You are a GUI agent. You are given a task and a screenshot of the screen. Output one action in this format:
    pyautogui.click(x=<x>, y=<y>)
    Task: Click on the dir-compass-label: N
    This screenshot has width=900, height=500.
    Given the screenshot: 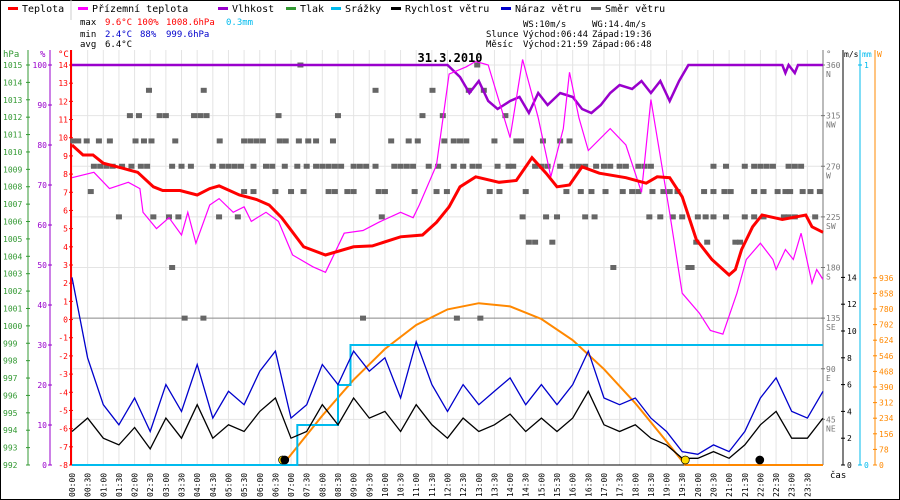 What is the action you would take?
    pyautogui.click(x=828, y=74)
    